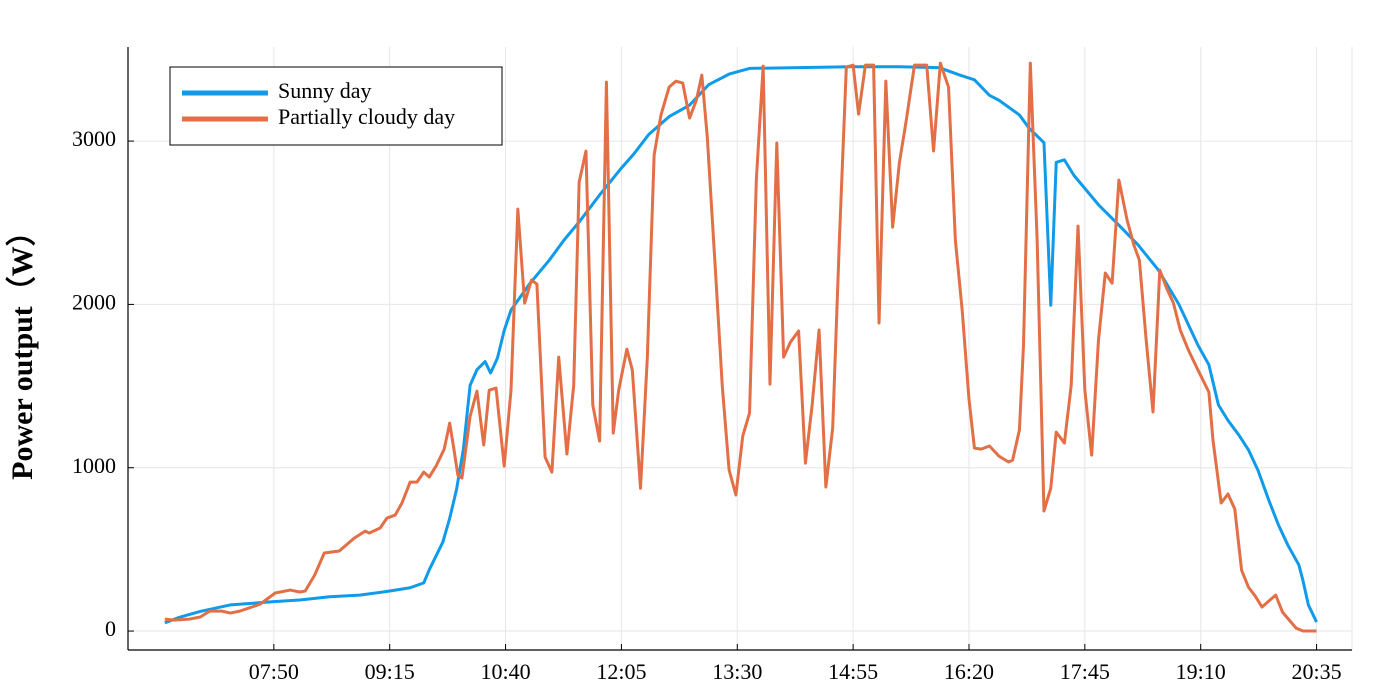  I want to click on y-axis-label: Power output（W）, so click(22, 348).